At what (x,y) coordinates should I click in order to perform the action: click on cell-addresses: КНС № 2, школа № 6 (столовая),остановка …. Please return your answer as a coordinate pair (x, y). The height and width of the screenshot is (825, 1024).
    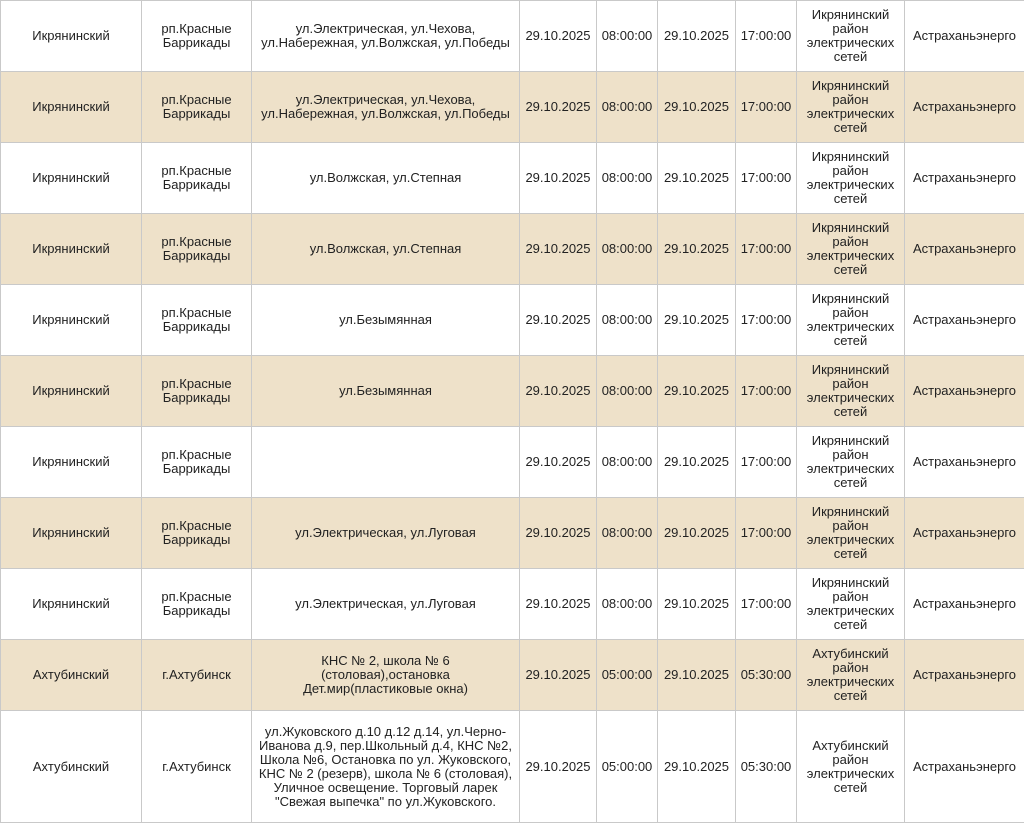
    Looking at the image, I should click on (385, 675).